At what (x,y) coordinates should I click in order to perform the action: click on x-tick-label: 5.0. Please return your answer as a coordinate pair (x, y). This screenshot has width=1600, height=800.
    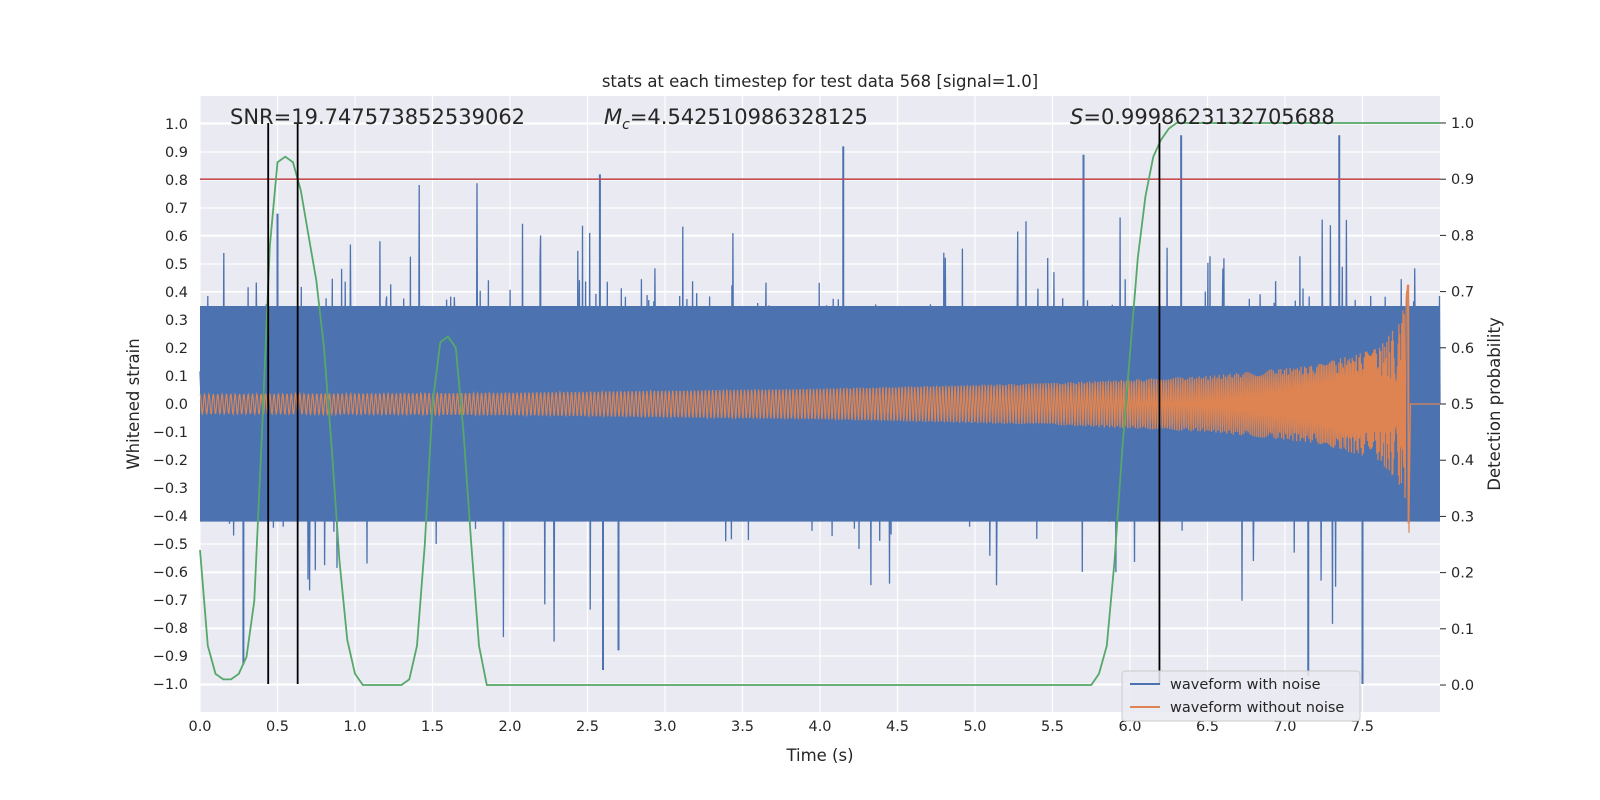
    Looking at the image, I should click on (974, 727).